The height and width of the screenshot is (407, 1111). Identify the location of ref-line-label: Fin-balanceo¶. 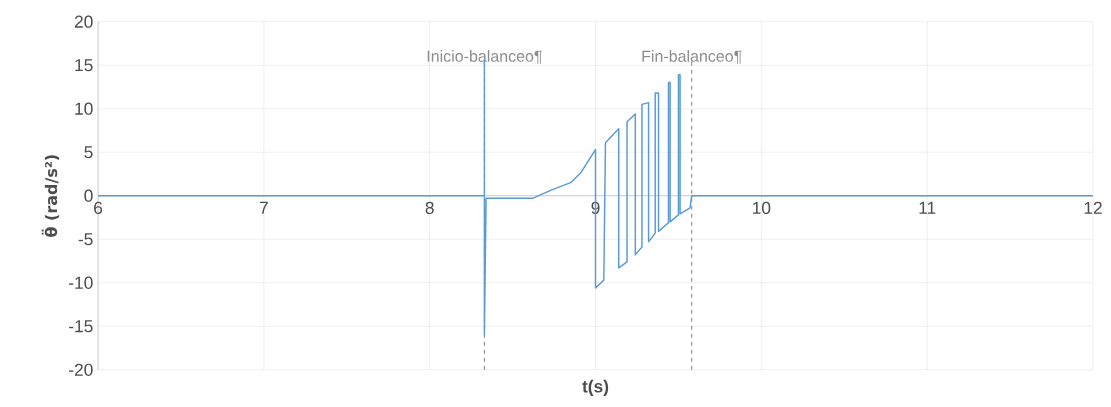
(692, 57).